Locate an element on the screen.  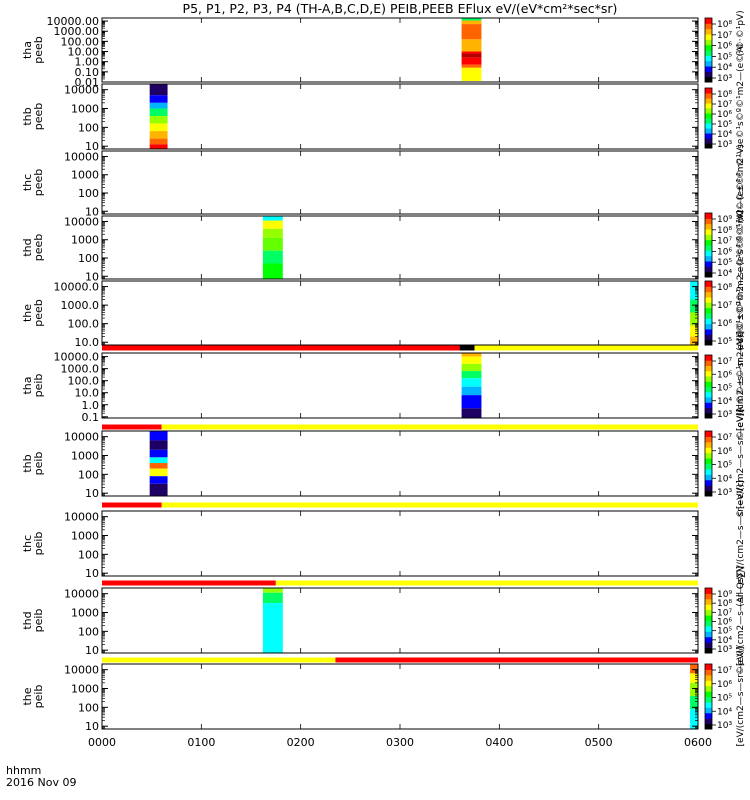
y-tick-label: 10.00 is located at coordinates (84, 52).